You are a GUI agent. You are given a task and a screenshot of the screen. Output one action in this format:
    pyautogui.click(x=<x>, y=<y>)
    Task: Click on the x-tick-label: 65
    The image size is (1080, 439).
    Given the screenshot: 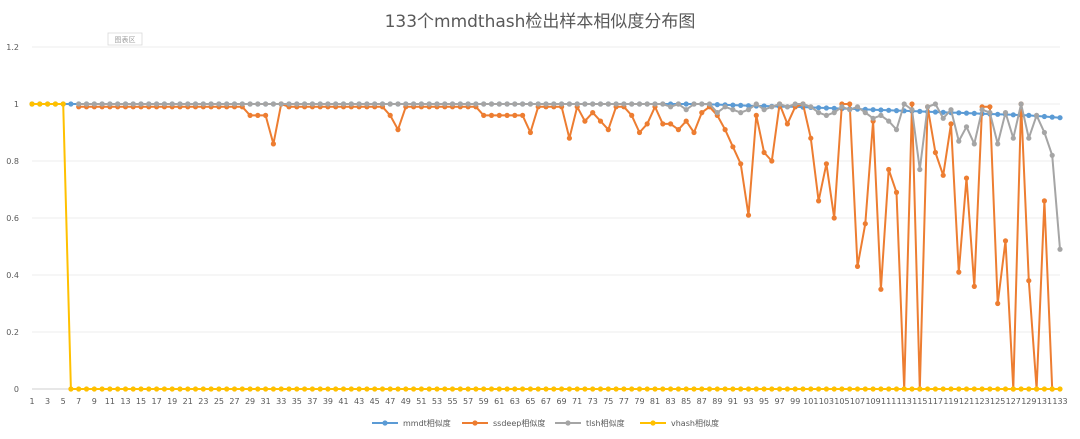 What is the action you would take?
    pyautogui.click(x=530, y=401)
    